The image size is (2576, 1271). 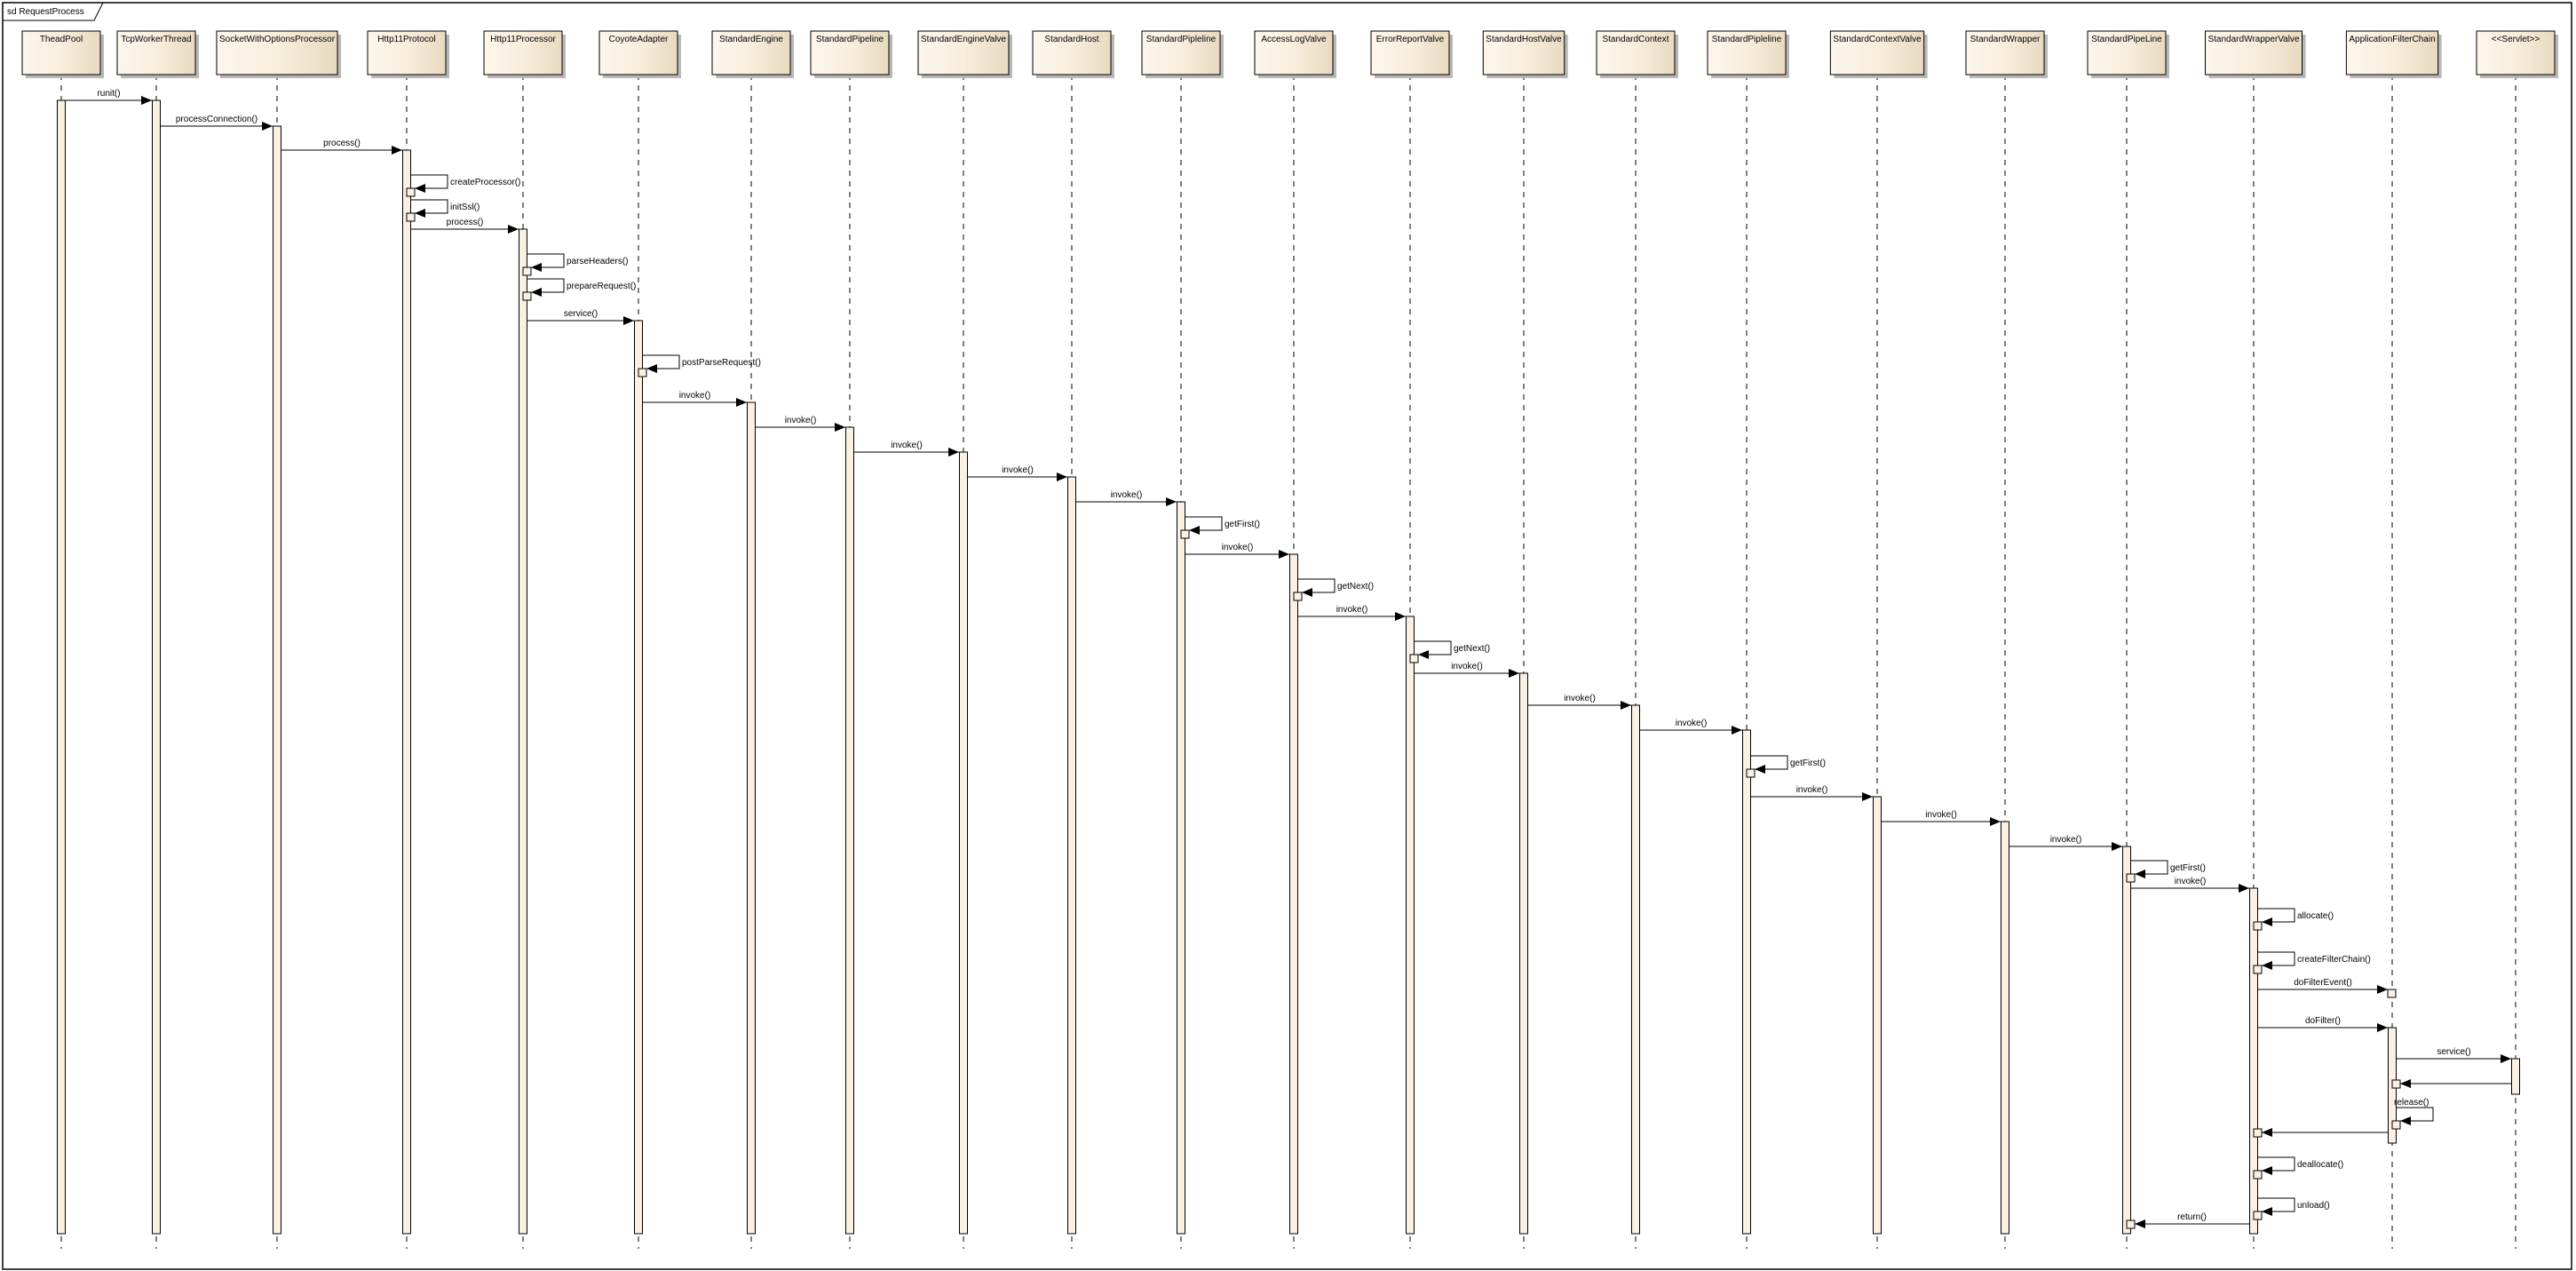 What do you see at coordinates (2126, 40) in the screenshot?
I see `participant-name: StandardPipeLine` at bounding box center [2126, 40].